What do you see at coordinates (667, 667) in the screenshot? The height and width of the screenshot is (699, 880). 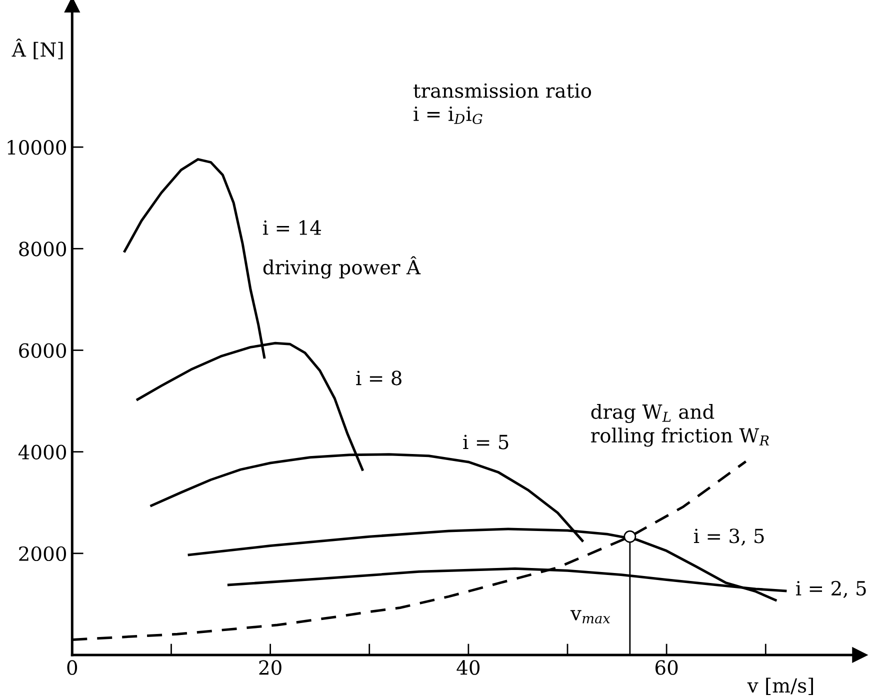 I see `x-tick-label: 60` at bounding box center [667, 667].